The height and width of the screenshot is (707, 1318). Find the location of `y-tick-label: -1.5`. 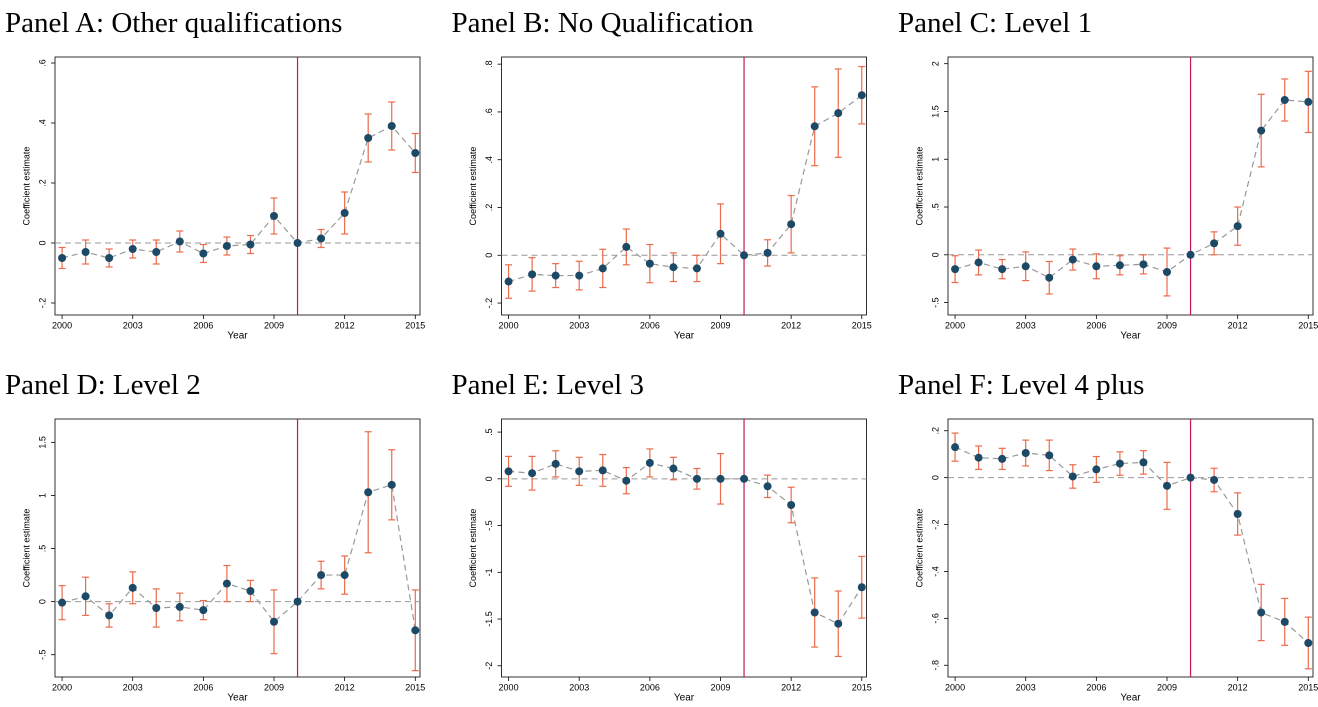

y-tick-label: -1.5 is located at coordinates (489, 619).